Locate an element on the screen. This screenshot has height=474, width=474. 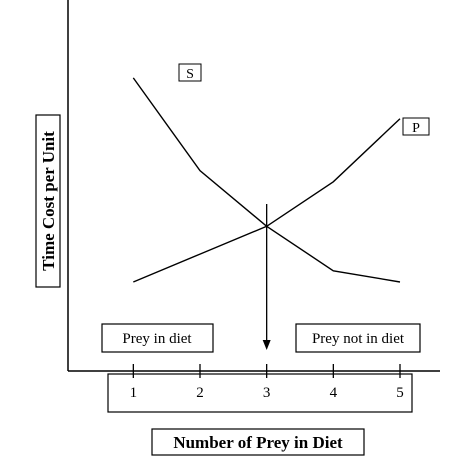
series-label-s: S is located at coordinates (190, 74).